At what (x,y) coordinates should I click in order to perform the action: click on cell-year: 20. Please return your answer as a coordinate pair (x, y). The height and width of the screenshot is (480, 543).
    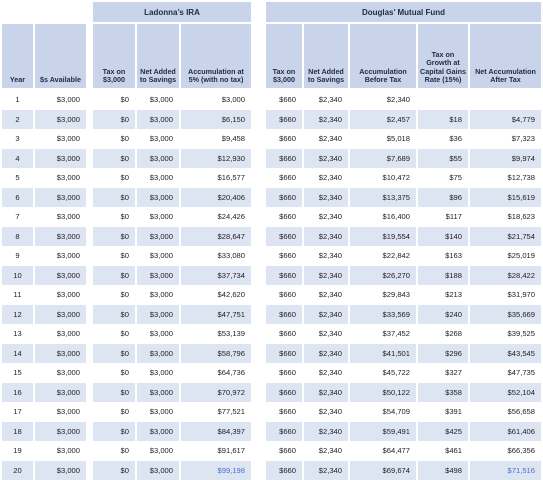
    Looking at the image, I should click on (17, 470).